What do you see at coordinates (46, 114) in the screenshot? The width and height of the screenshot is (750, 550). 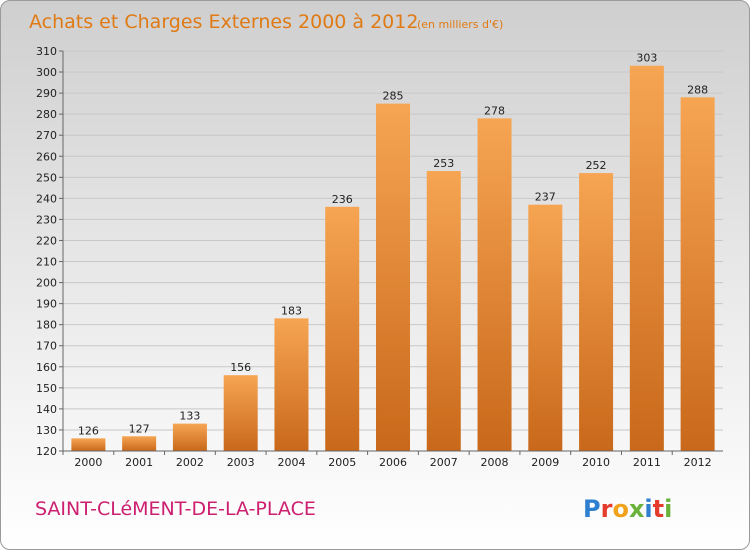 I see `y-tick-label: 280` at bounding box center [46, 114].